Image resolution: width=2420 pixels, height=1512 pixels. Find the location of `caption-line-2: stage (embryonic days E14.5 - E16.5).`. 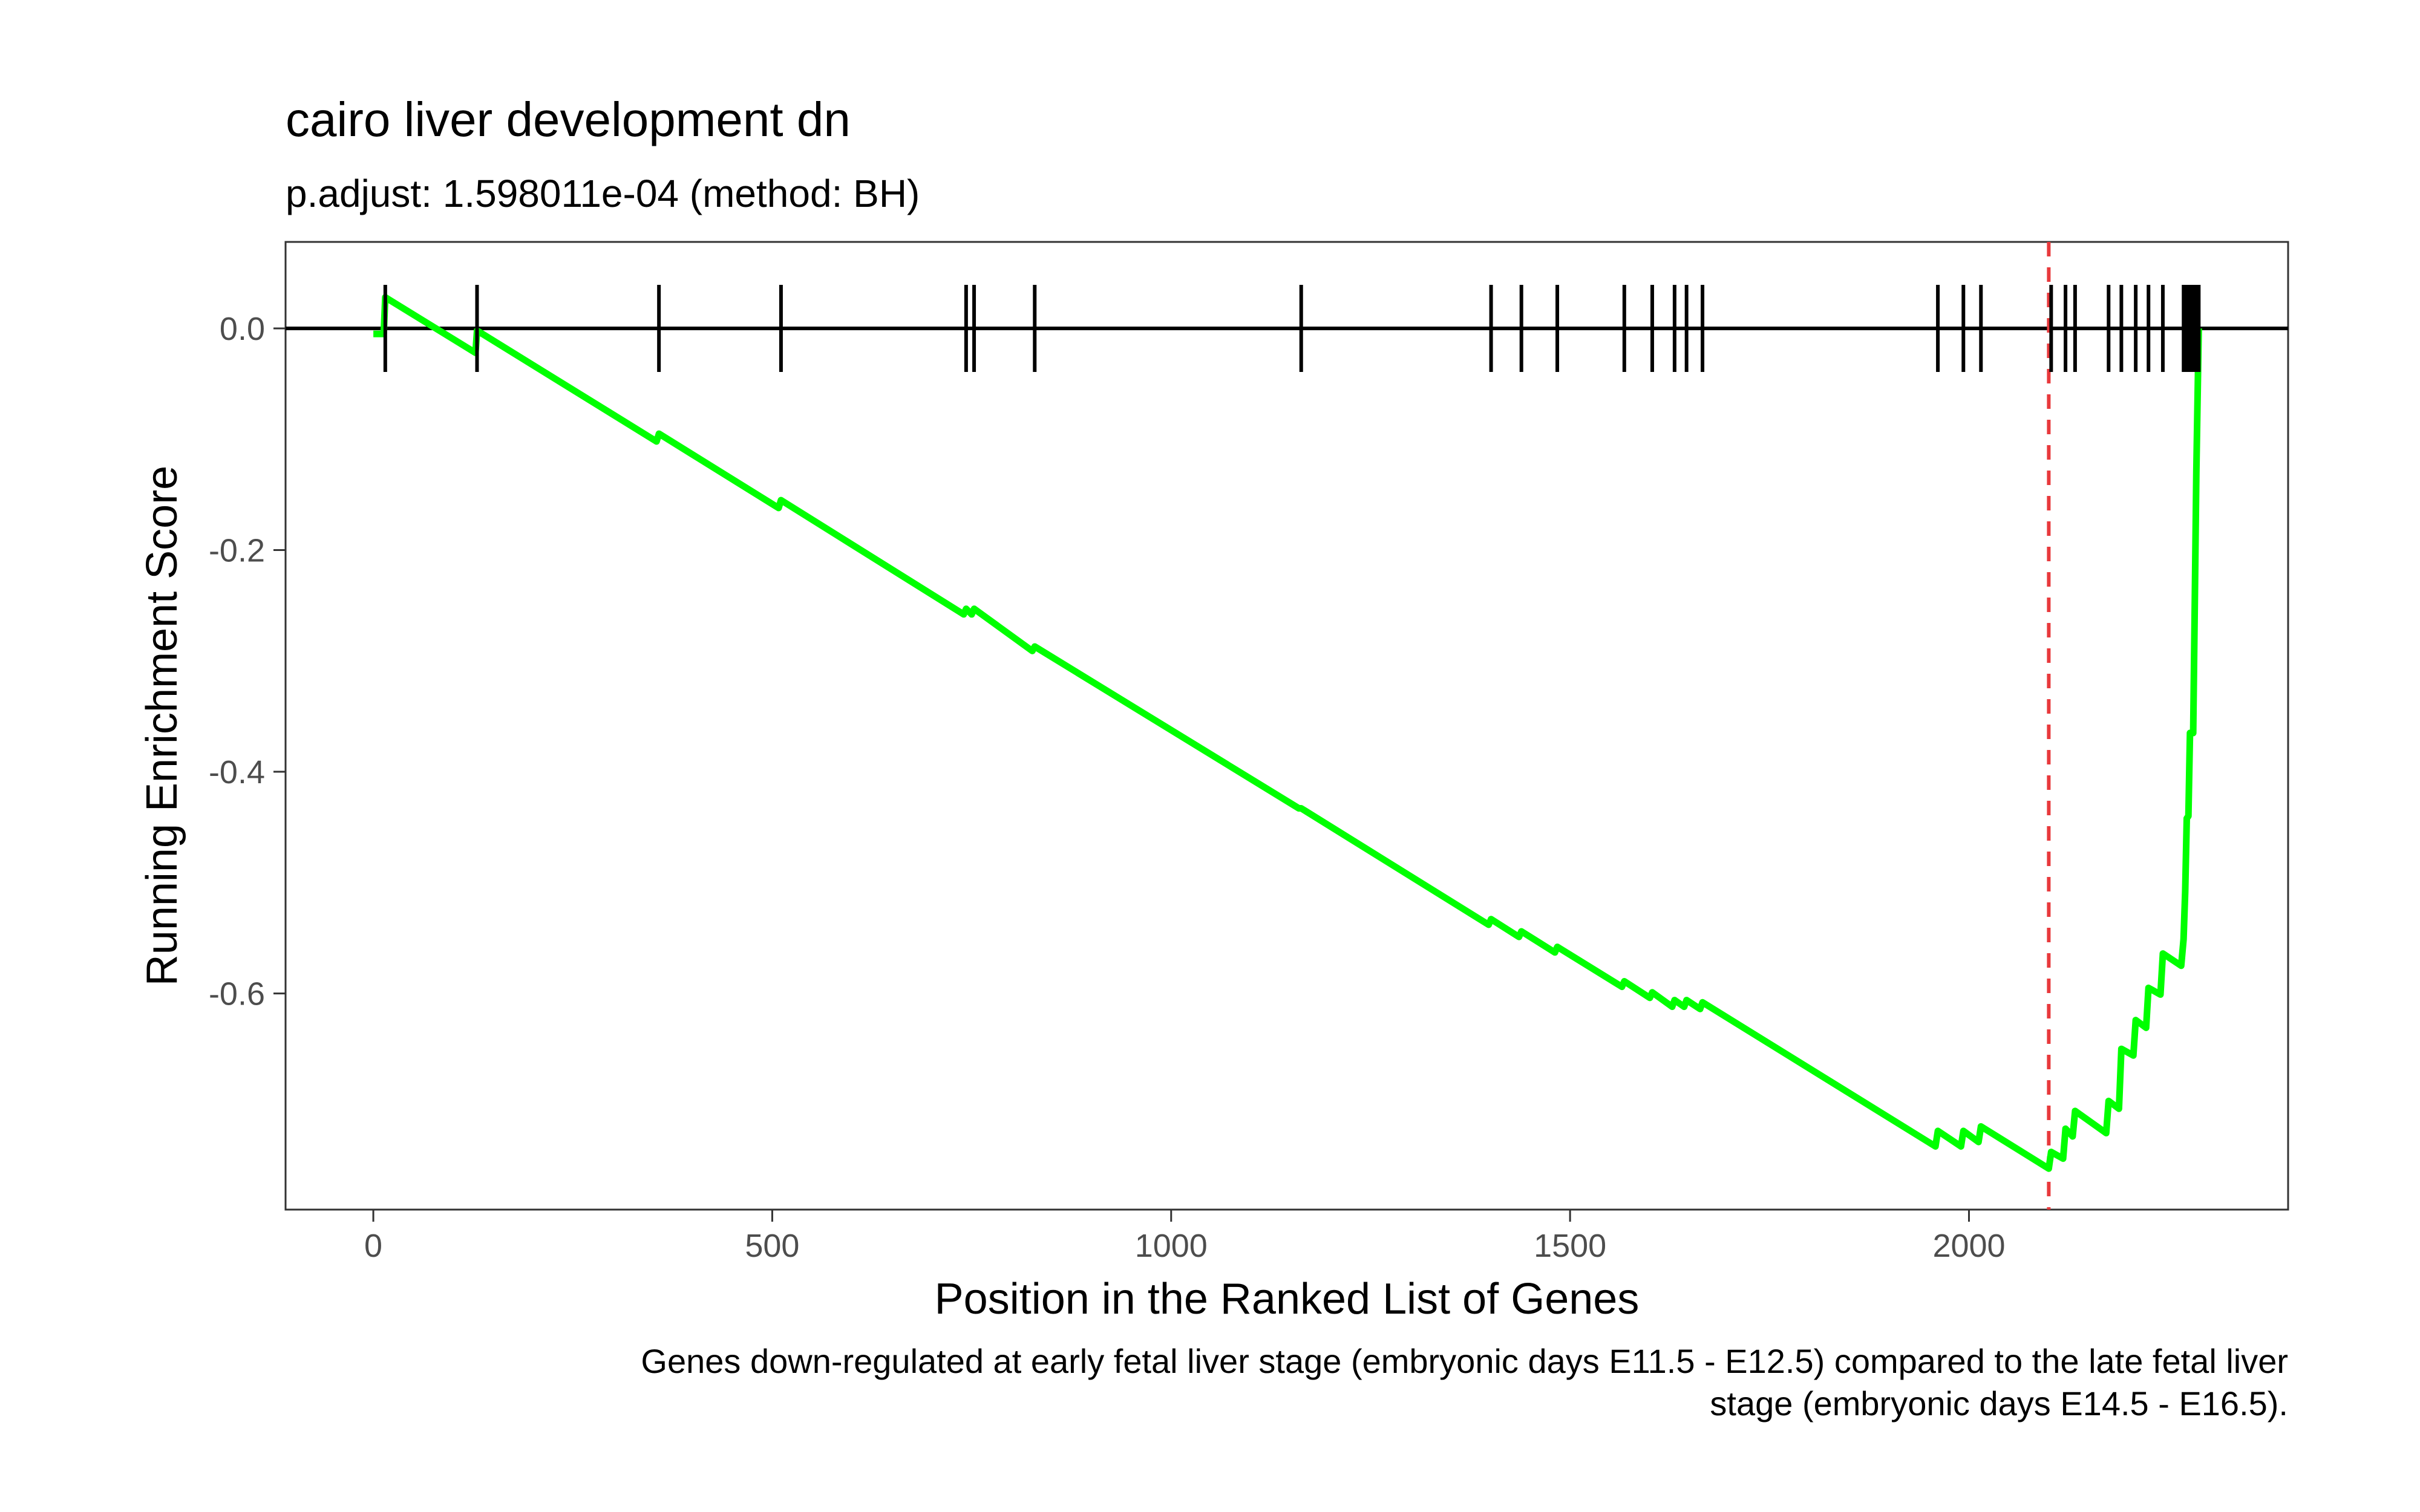

caption-line-2: stage (embryonic days E14.5 - E16.5). is located at coordinates (1999, 1403).